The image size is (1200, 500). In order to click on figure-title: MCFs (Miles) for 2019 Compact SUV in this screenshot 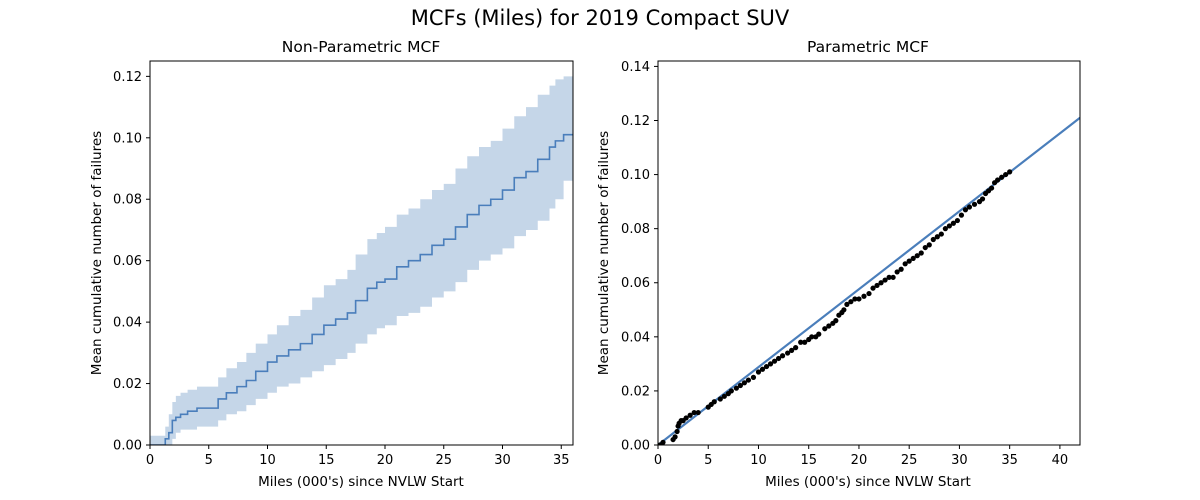, I will do `click(600, 18)`.